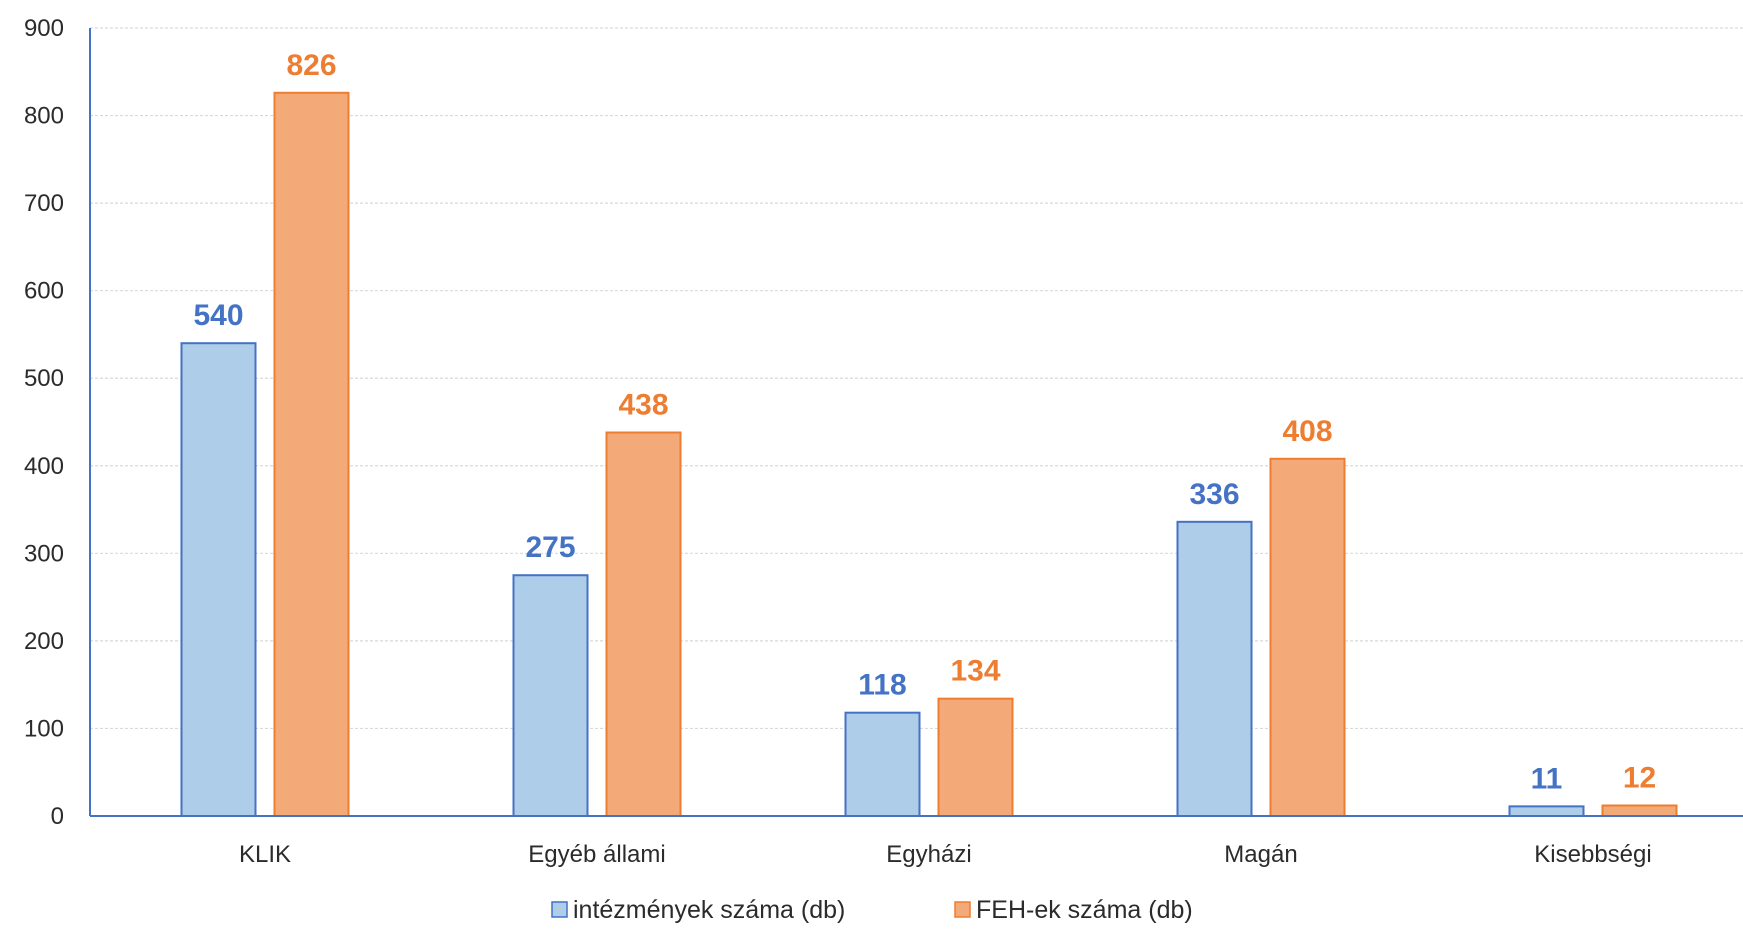 Image resolution: width=1743 pixels, height=930 pixels. I want to click on data-label: 826, so click(311, 65).